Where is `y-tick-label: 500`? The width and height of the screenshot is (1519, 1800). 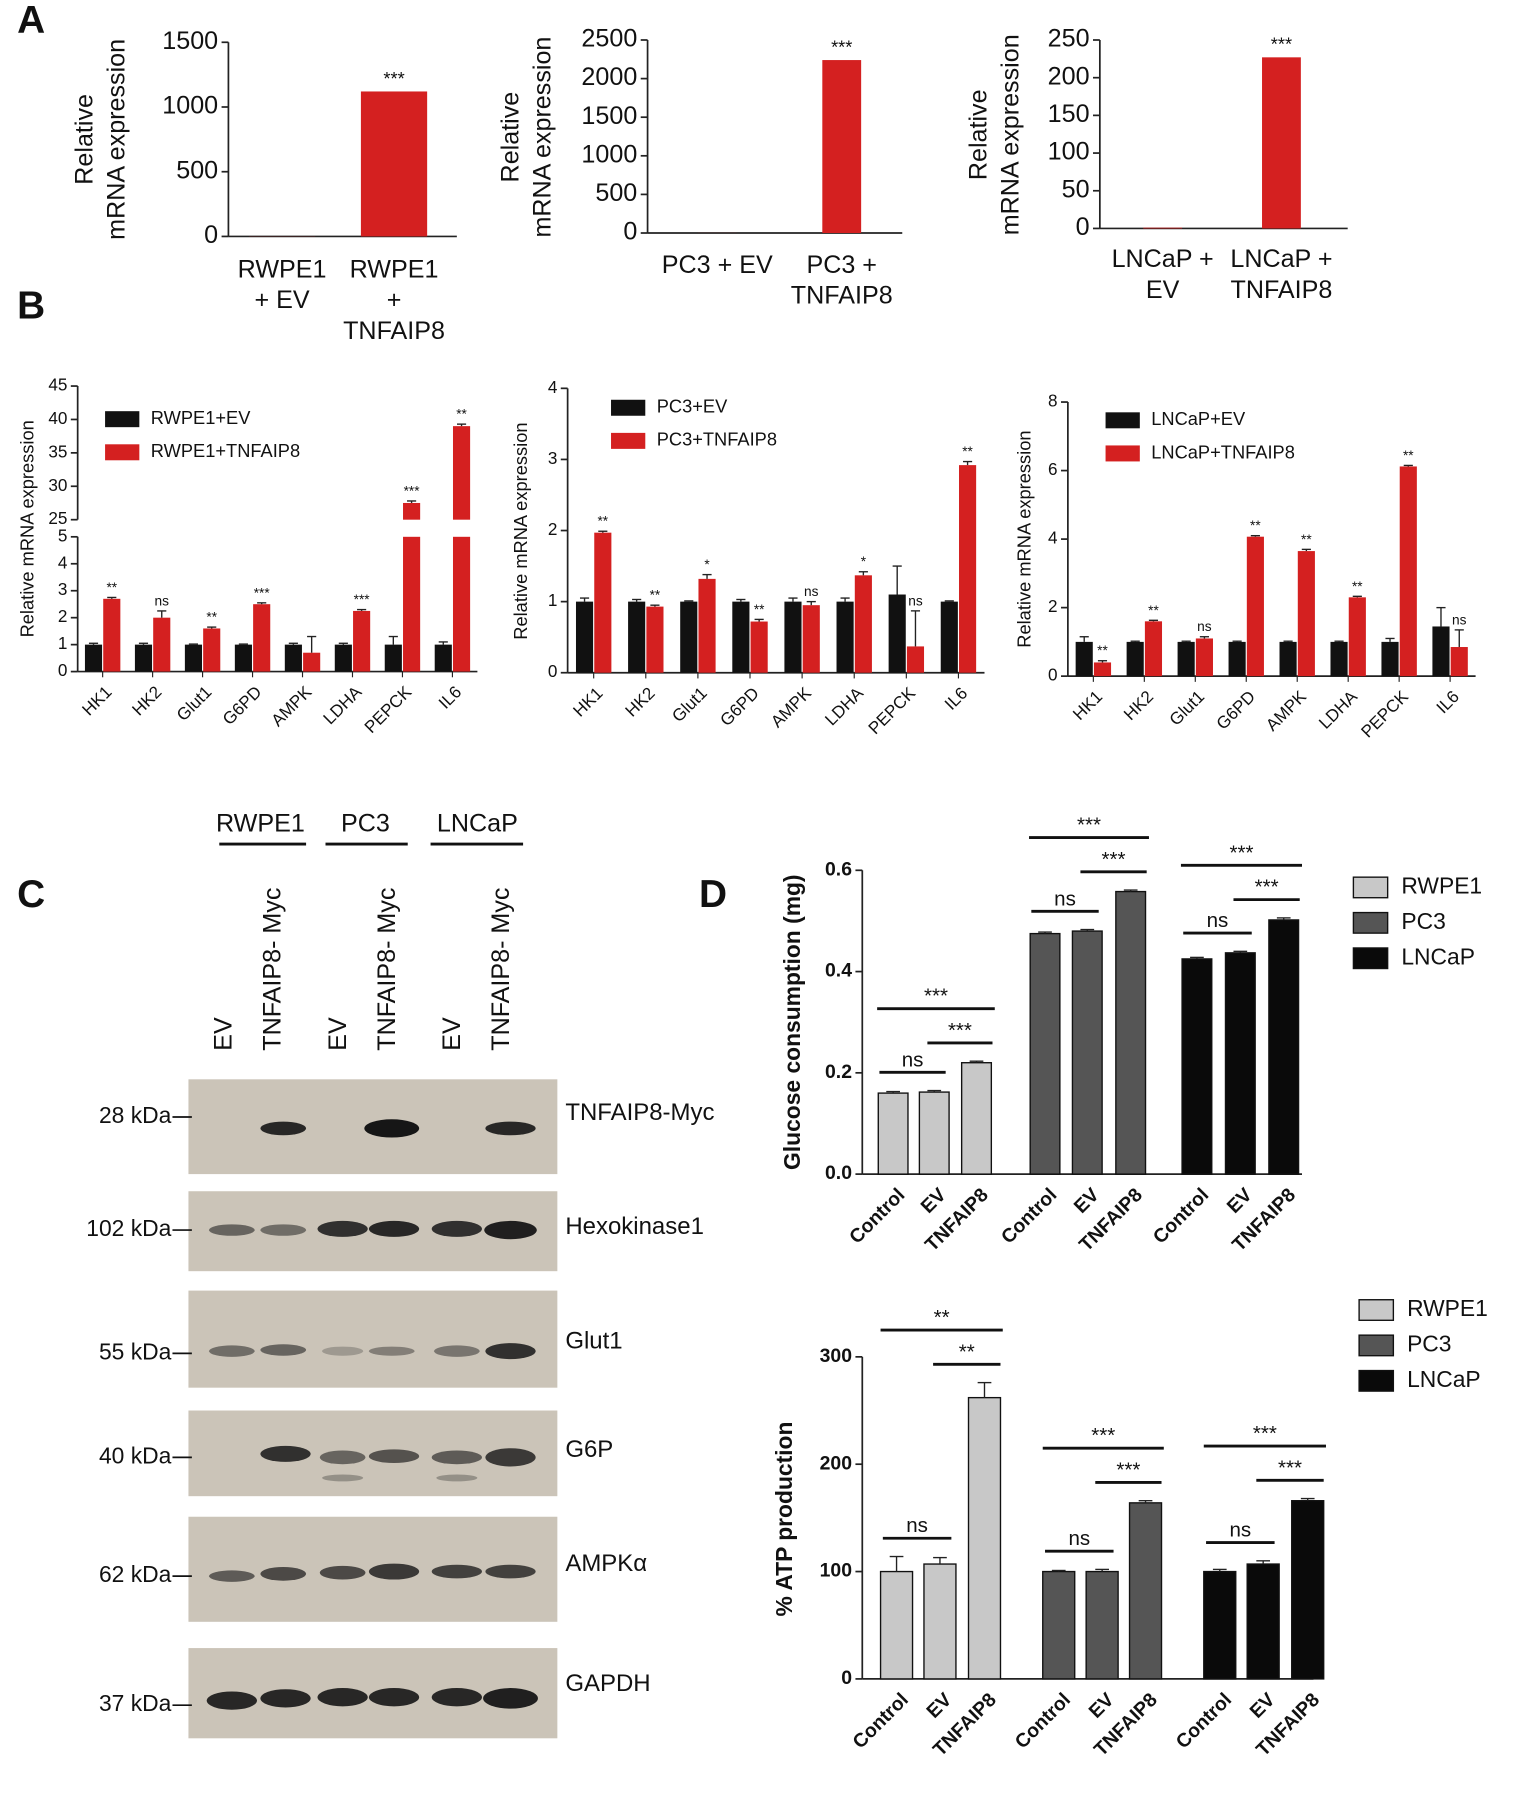
y-tick-label: 500 is located at coordinates (197, 170).